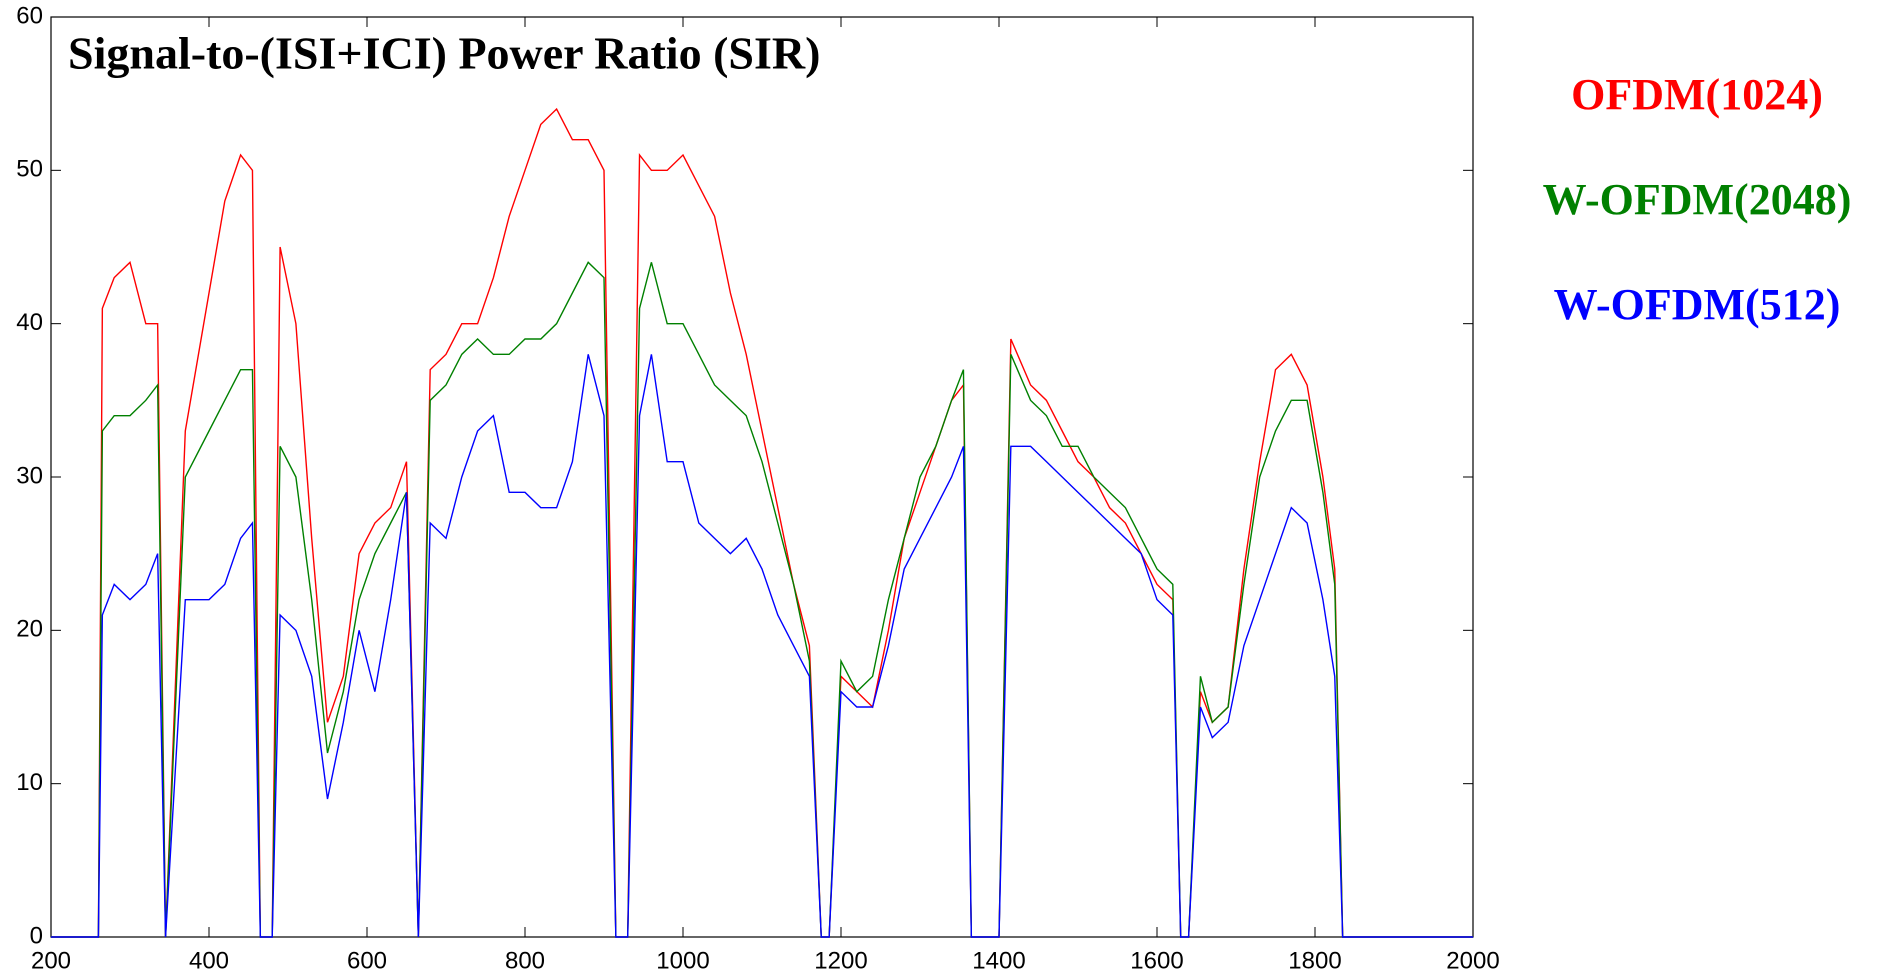  Describe the element at coordinates (1697, 94) in the screenshot. I see `legend-label: OFDM(1024)` at that location.